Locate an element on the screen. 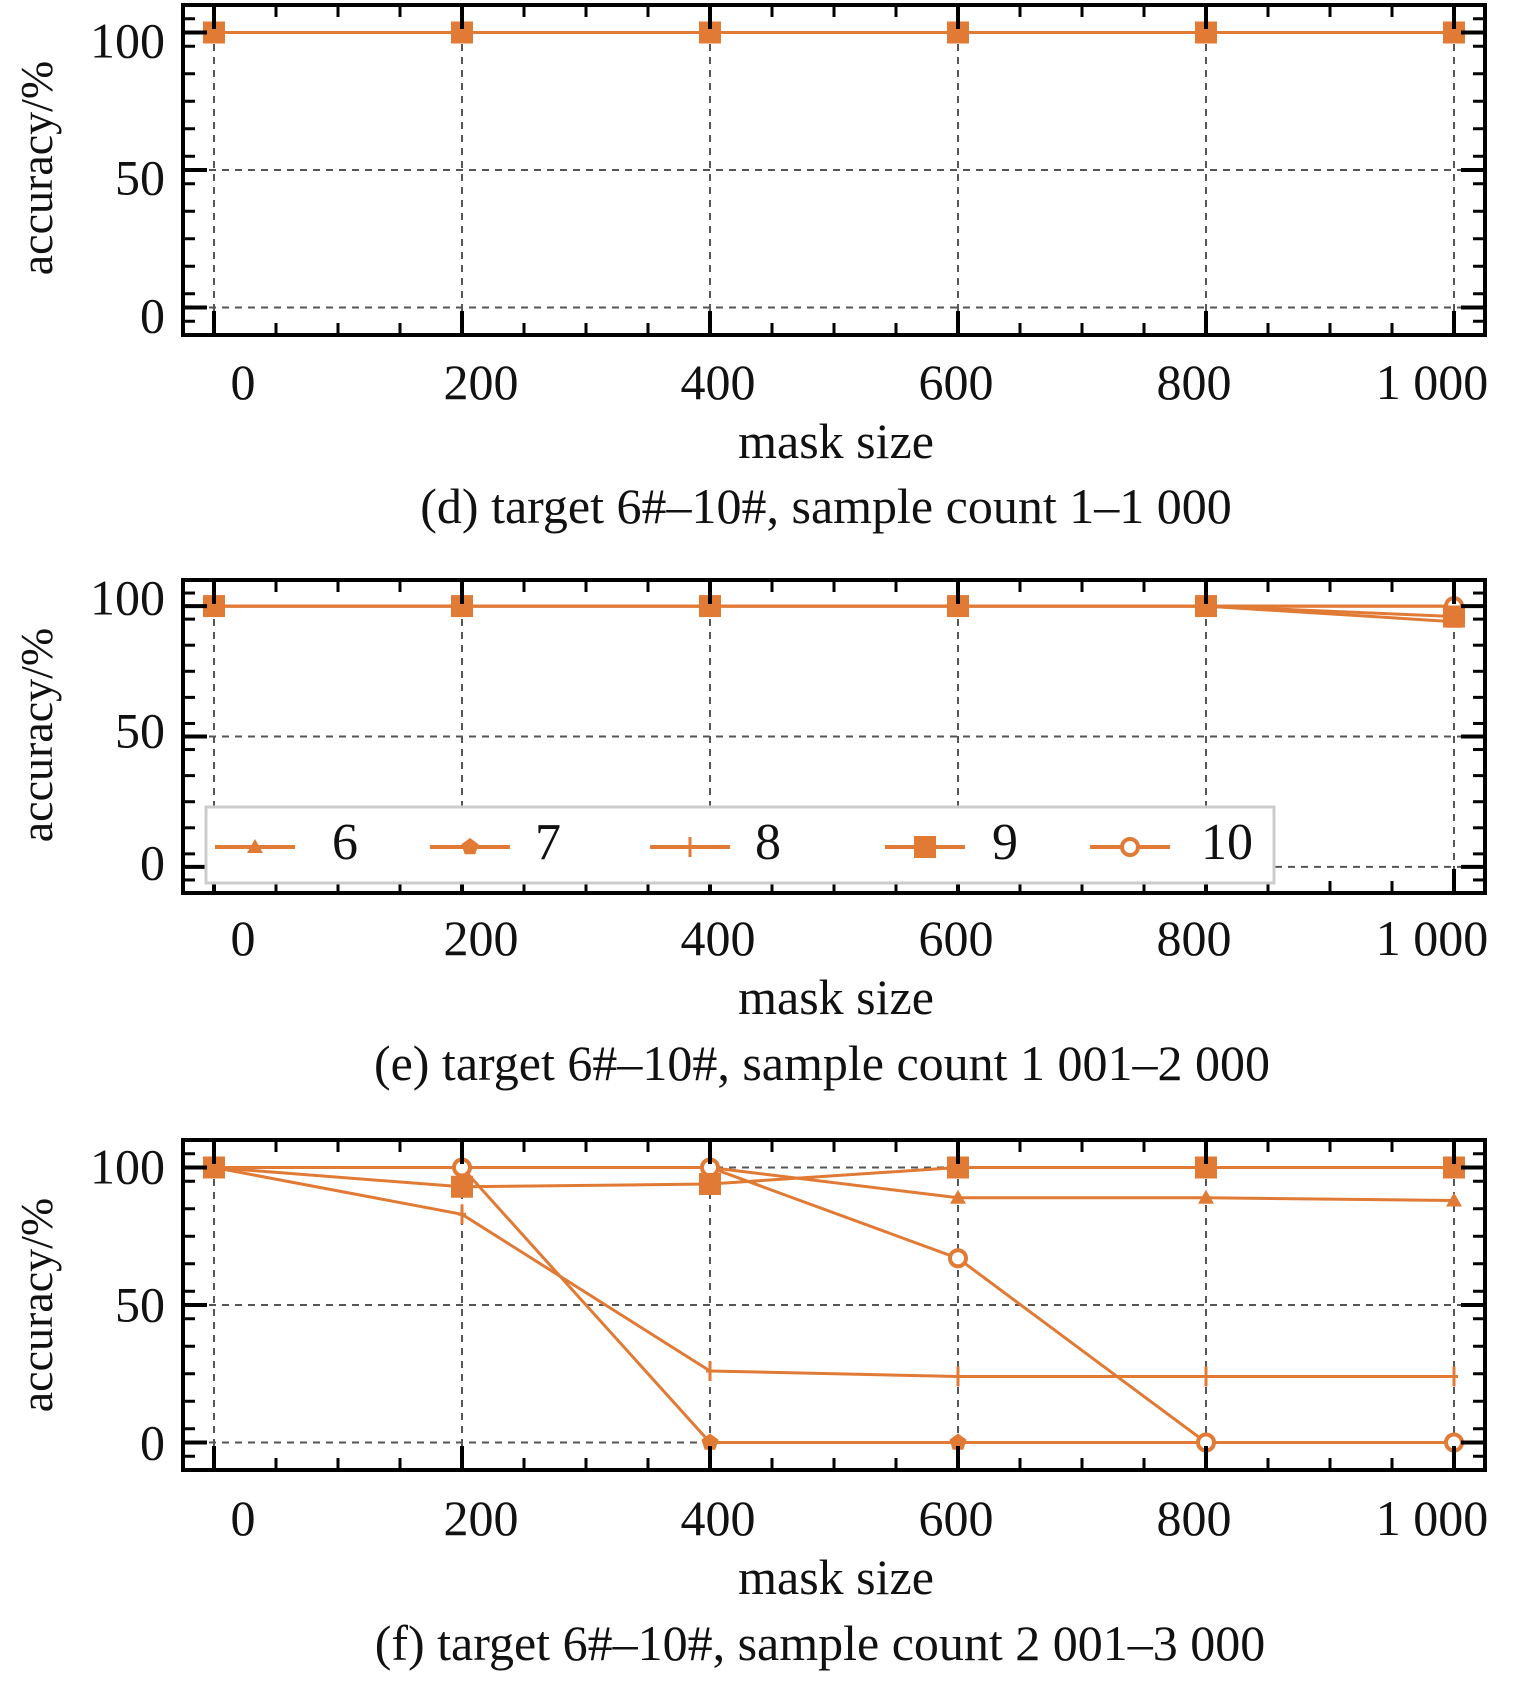  panel-f-xtick-0: 0 is located at coordinates (243, 1518).